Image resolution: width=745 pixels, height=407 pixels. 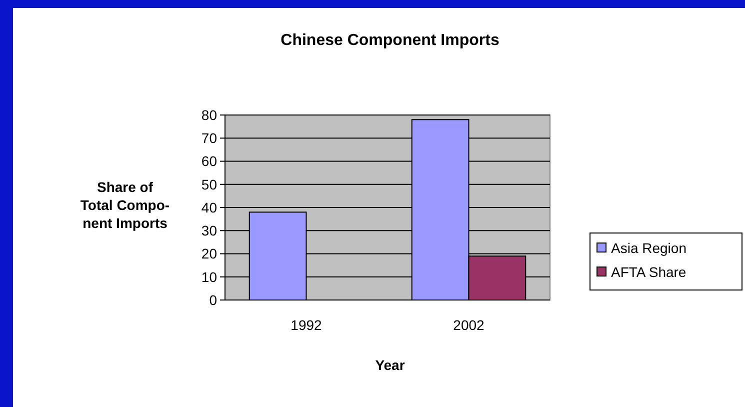 What do you see at coordinates (390, 365) in the screenshot?
I see `x-axis-title: Year` at bounding box center [390, 365].